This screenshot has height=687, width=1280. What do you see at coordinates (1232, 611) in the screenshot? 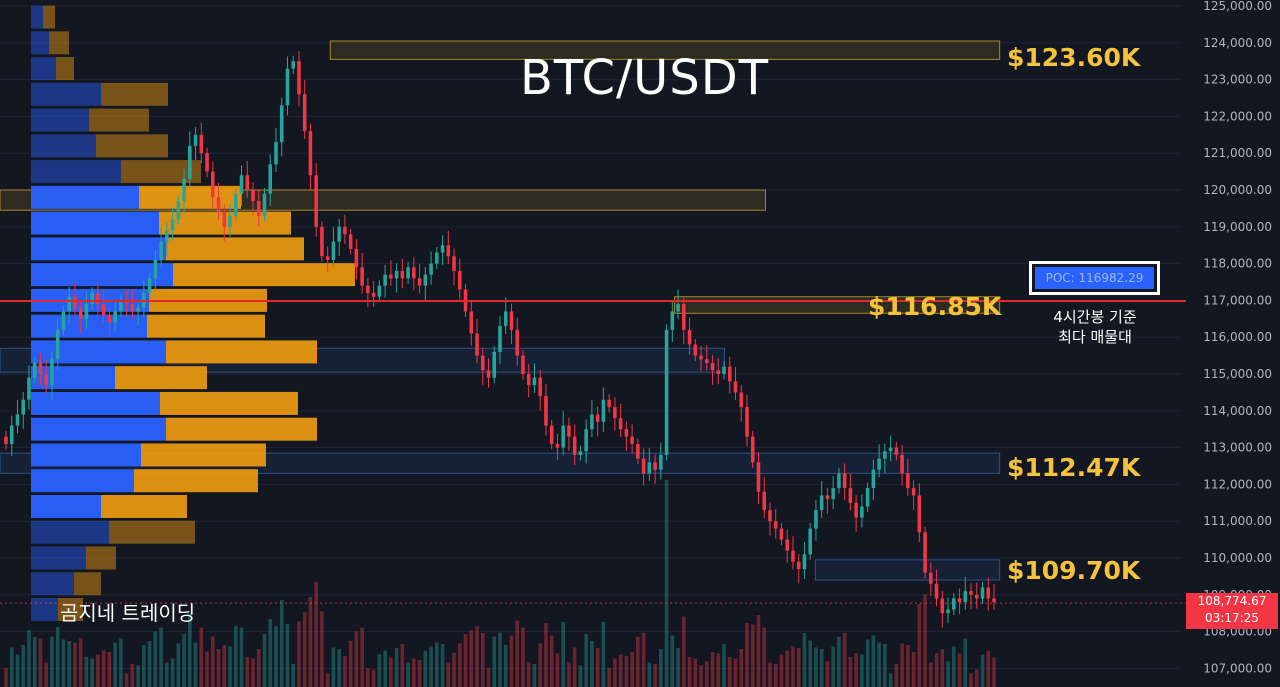
I see `current-price-badge: 108,774.67 03:17:25` at bounding box center [1232, 611].